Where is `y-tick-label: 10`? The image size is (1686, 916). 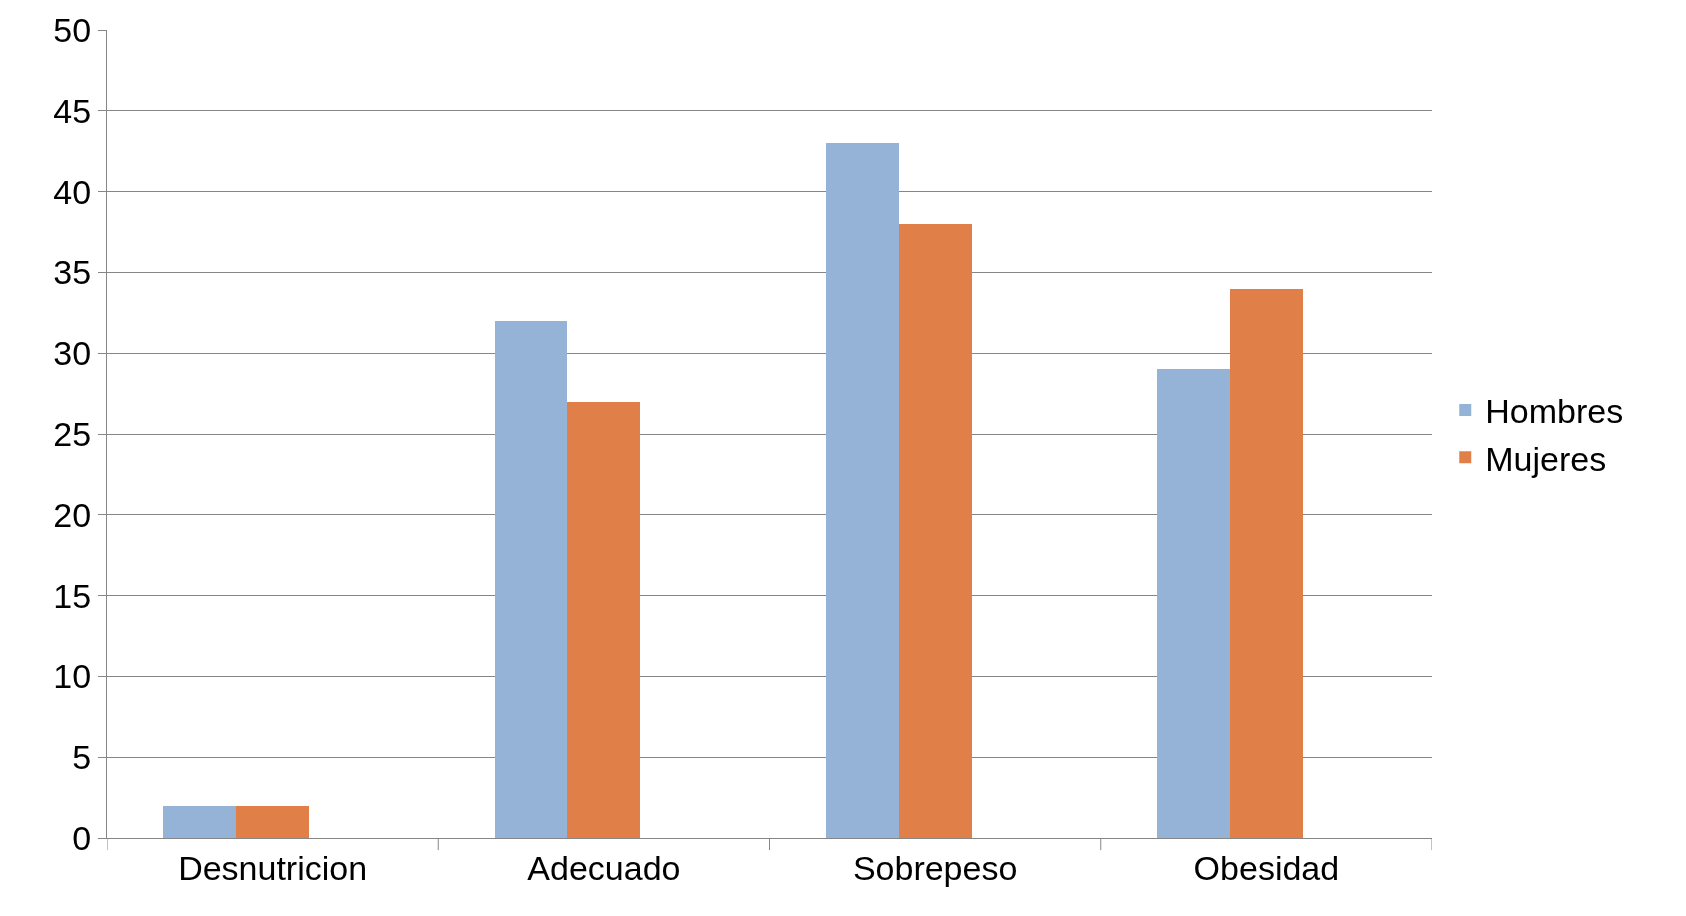
y-tick-label: 10 is located at coordinates (72, 676).